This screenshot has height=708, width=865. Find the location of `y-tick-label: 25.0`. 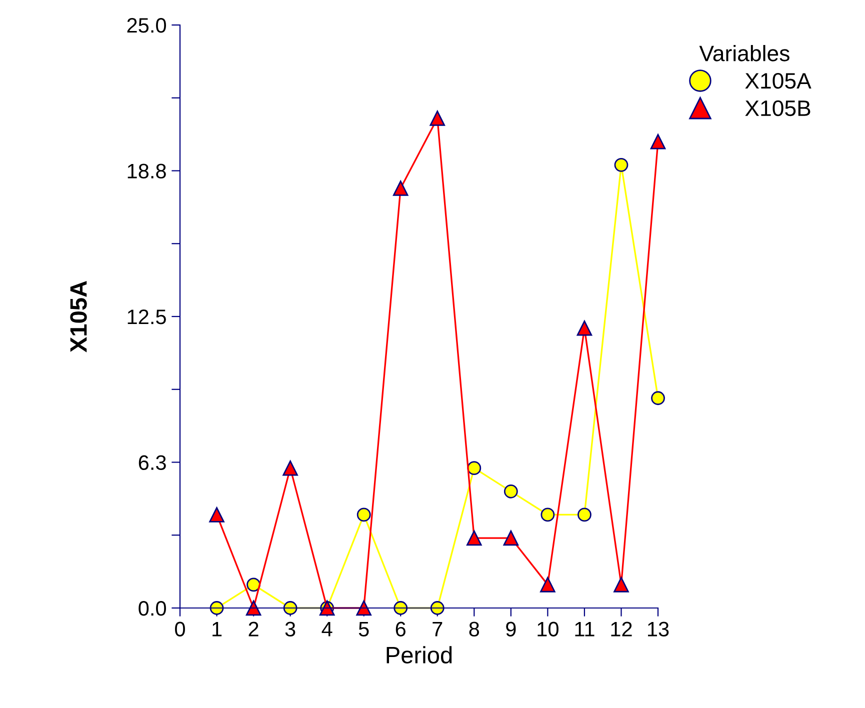

y-tick-label: 25.0 is located at coordinates (146, 25).